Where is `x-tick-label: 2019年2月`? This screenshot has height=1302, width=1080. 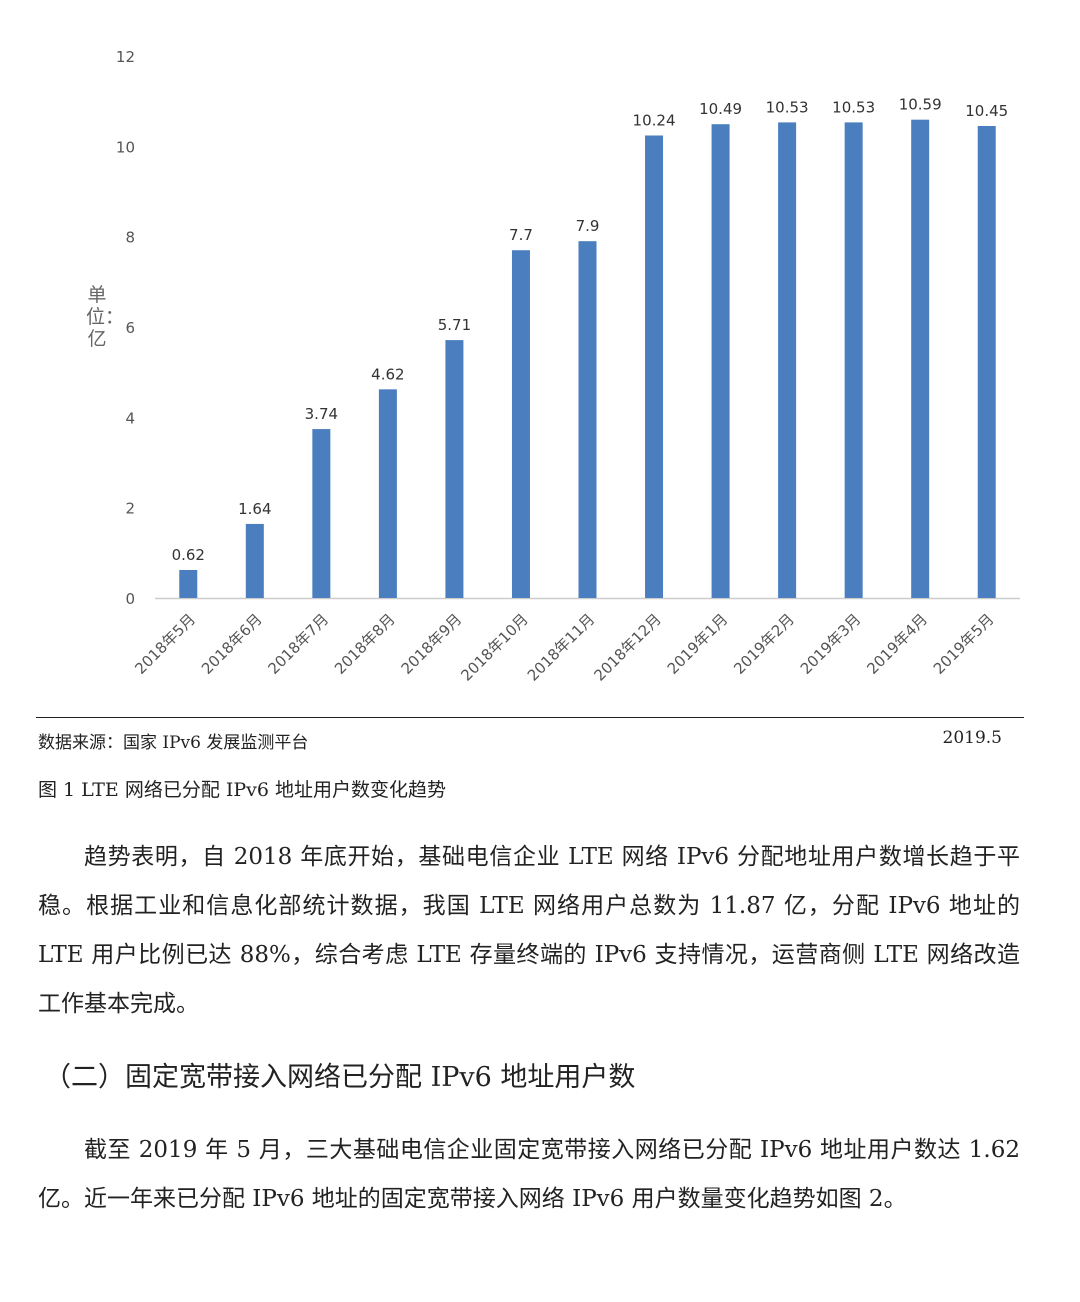 x-tick-label: 2019年2月 is located at coordinates (764, 644).